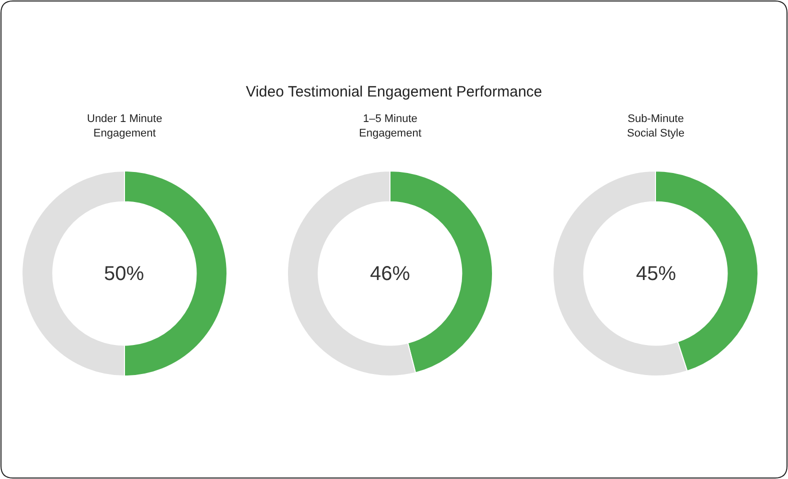 The image size is (788, 479). Describe the element at coordinates (124, 274) in the screenshot. I see `text: 50%` at that location.